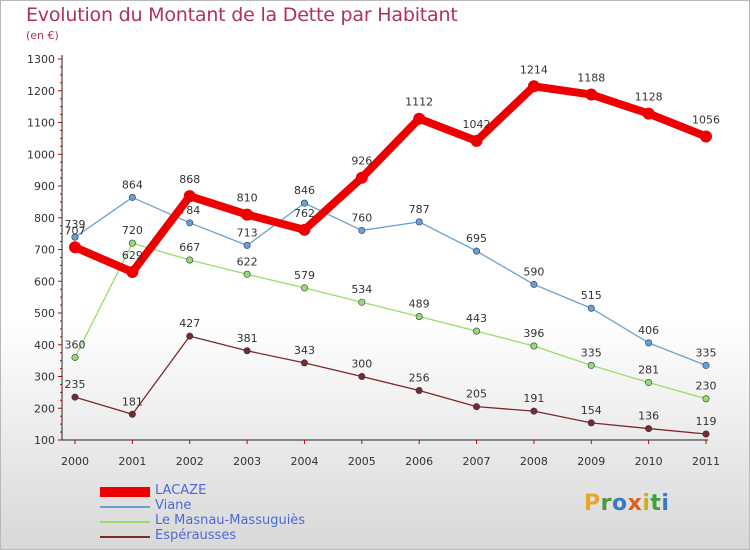  Describe the element at coordinates (476, 318) in the screenshot. I see `data-label: 443` at that location.